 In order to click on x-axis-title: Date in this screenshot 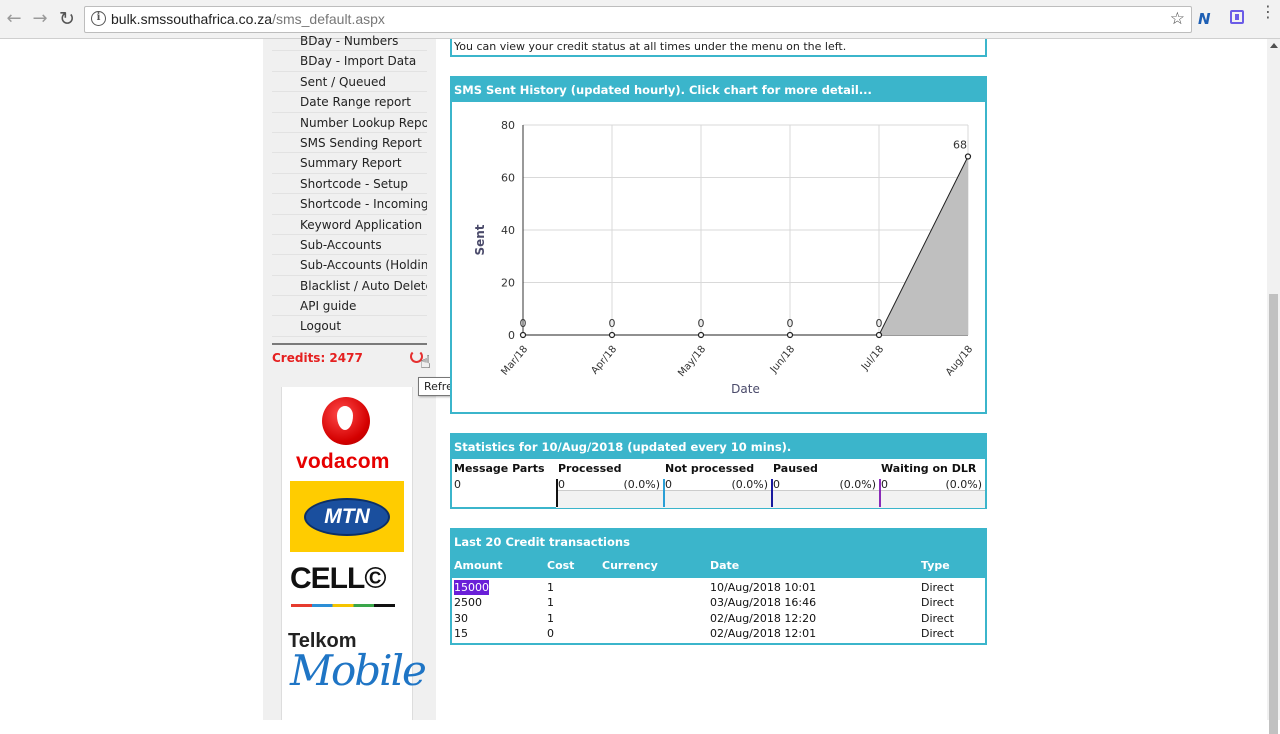, I will do `click(745, 389)`.